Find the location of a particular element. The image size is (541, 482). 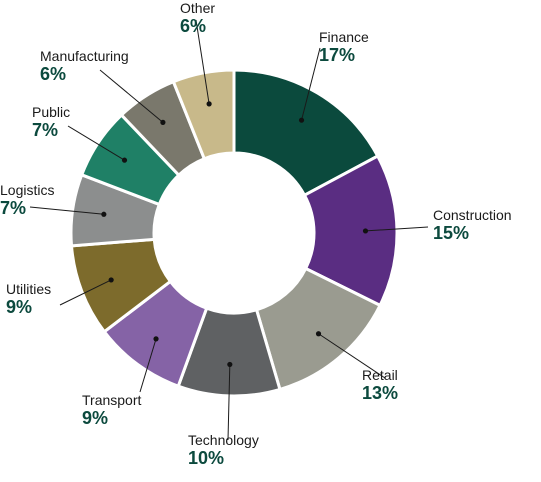

slice-name: Public is located at coordinates (51, 112).